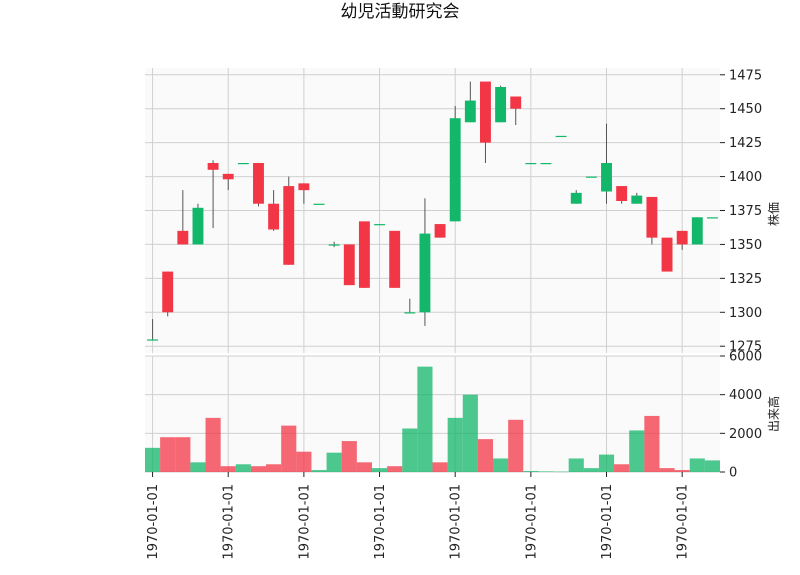 The height and width of the screenshot is (575, 800). Describe the element at coordinates (745, 395) in the screenshot. I see `volume-tick-label: 4000` at that location.